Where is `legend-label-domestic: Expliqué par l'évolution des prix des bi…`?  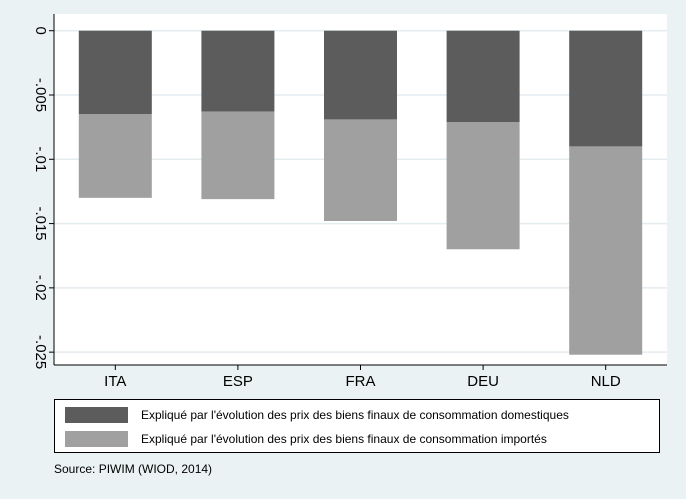
legend-label-domestic: Expliqué par l'évolution des prix des bi… is located at coordinates (355, 415).